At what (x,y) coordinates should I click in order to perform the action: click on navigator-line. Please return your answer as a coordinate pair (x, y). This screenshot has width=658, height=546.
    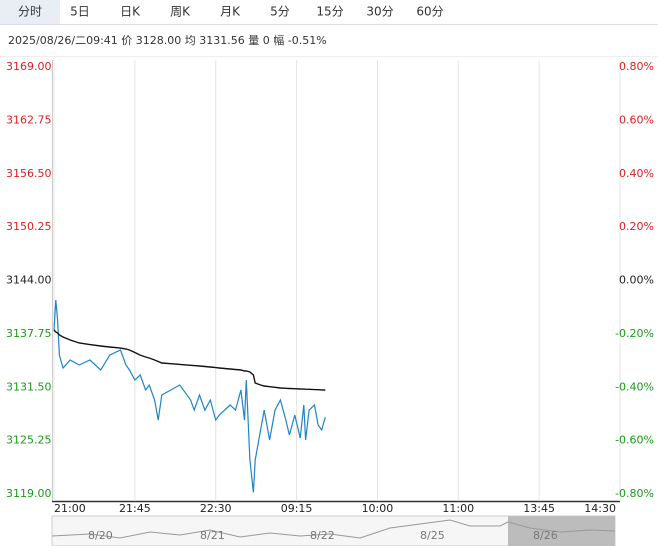
    Looking at the image, I should click on (333, 529).